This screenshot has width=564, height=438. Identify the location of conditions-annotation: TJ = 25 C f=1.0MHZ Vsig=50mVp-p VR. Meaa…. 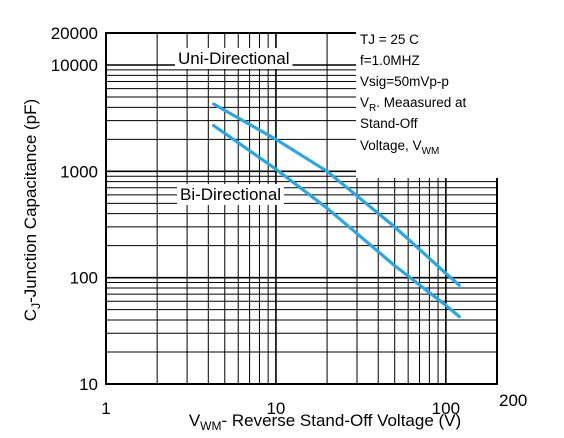
(436, 103).